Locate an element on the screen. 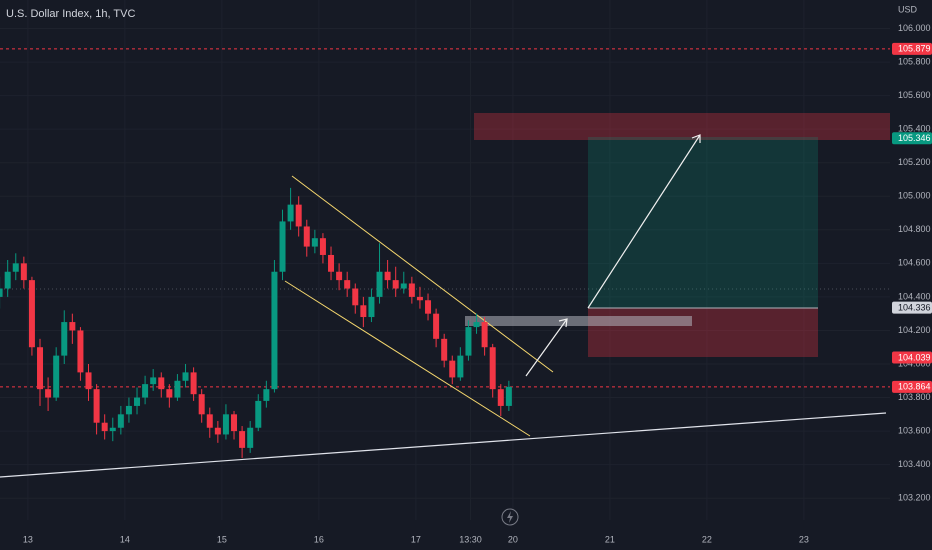  price-badge-label: 105.879 is located at coordinates (914, 49).